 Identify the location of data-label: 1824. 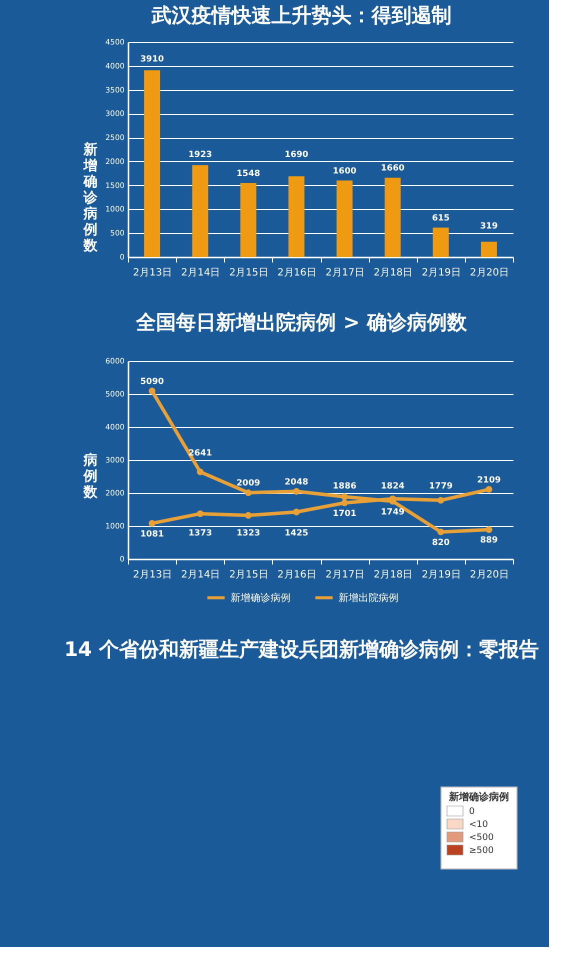
(392, 487).